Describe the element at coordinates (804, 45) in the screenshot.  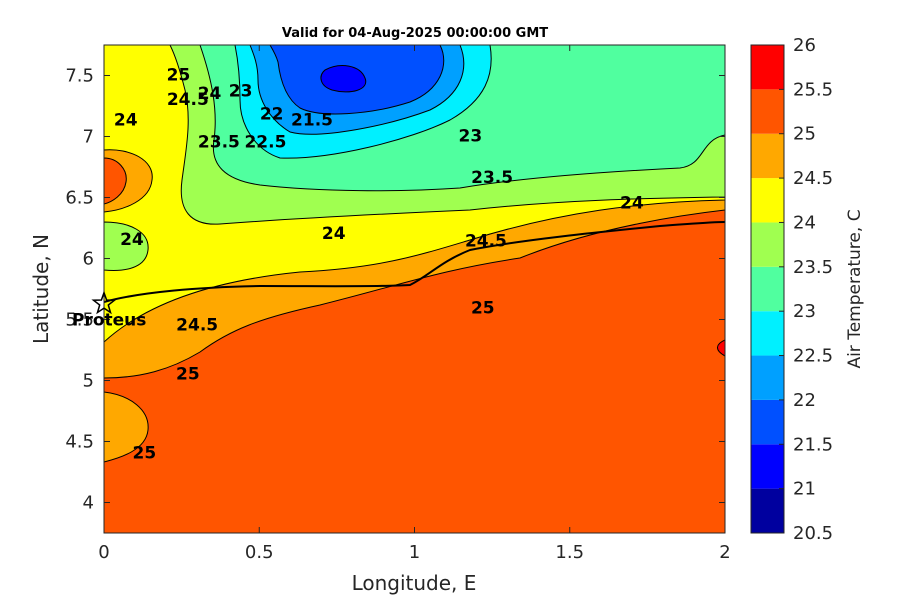
I see `colorbar-tick-label: 26` at that location.